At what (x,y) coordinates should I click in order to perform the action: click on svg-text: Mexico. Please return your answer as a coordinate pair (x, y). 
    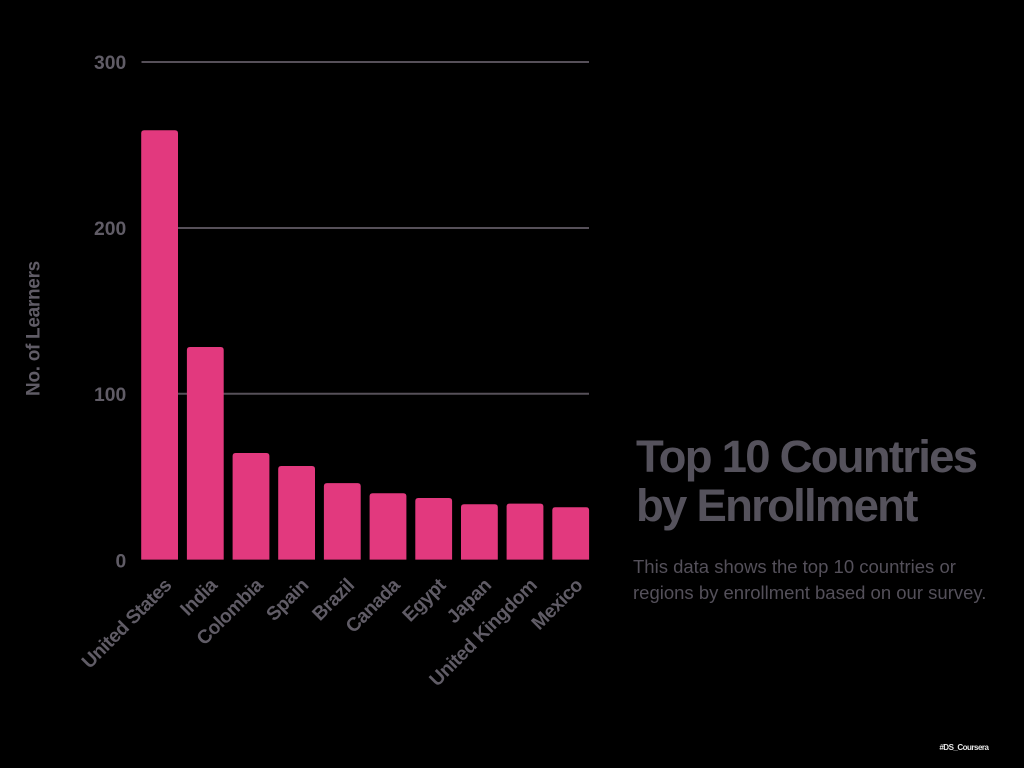
    Looking at the image, I should click on (558, 605).